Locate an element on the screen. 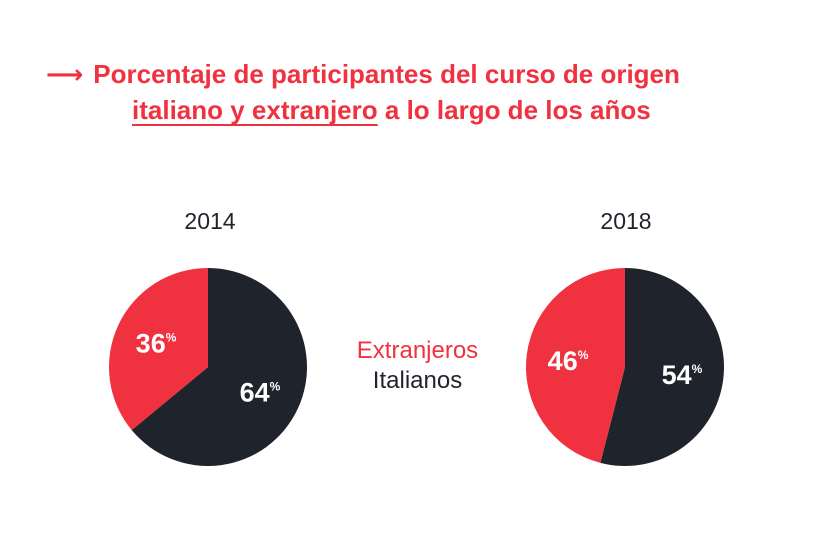 The height and width of the screenshot is (556, 833). legend-italianos: Italianos is located at coordinates (417, 380).